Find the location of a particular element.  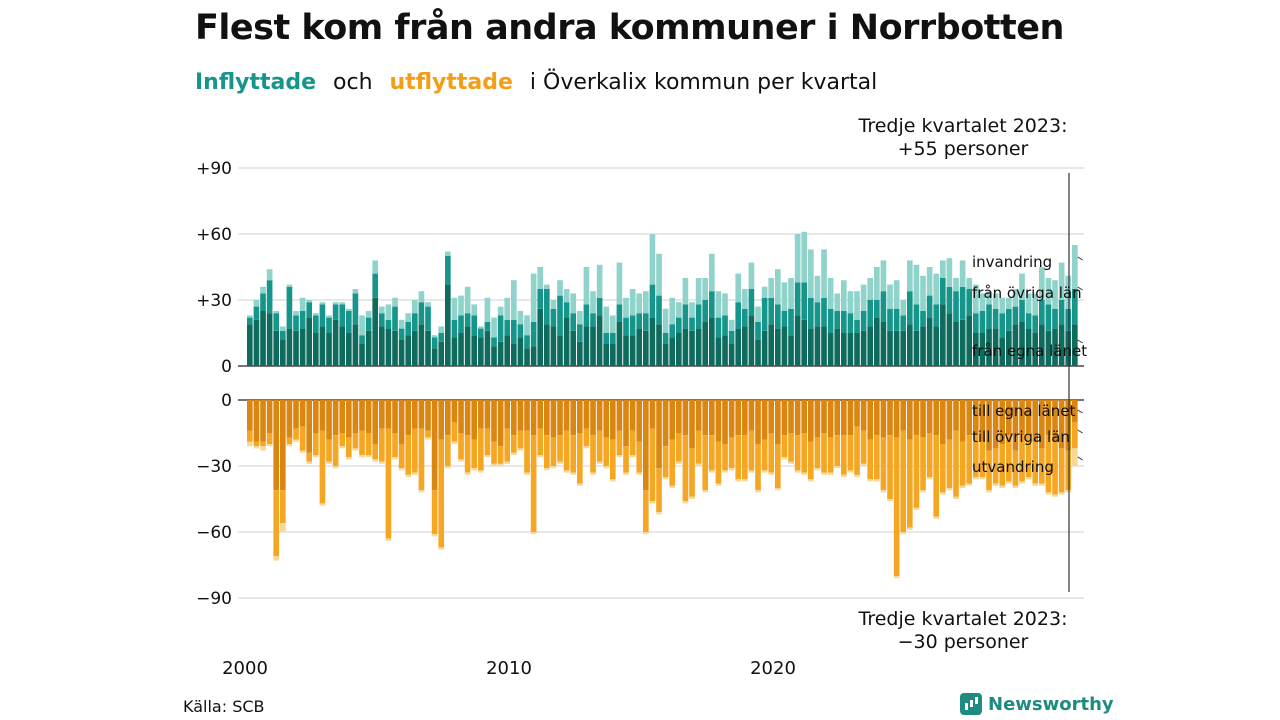

brand-logo: Newsworthy is located at coordinates (1037, 704).